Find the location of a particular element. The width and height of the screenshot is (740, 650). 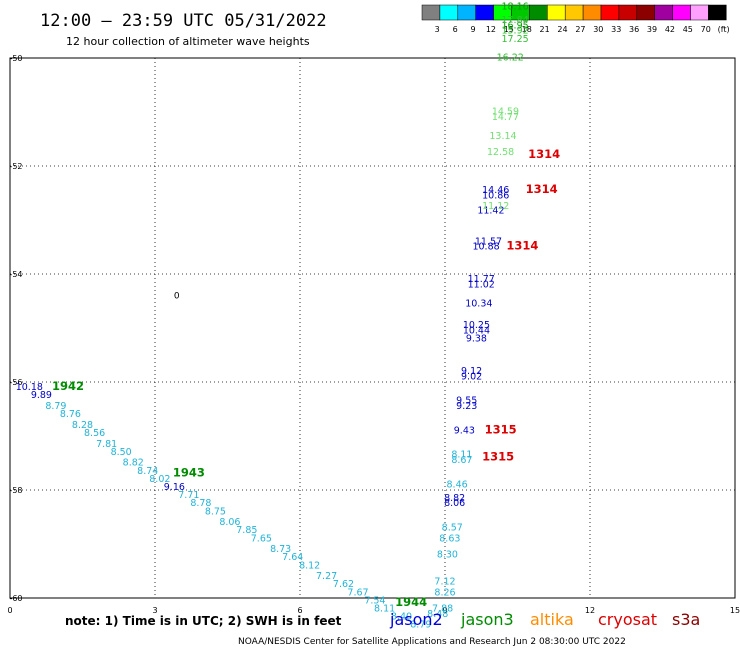

wave-height-label: 10.34 is located at coordinates (478, 303).